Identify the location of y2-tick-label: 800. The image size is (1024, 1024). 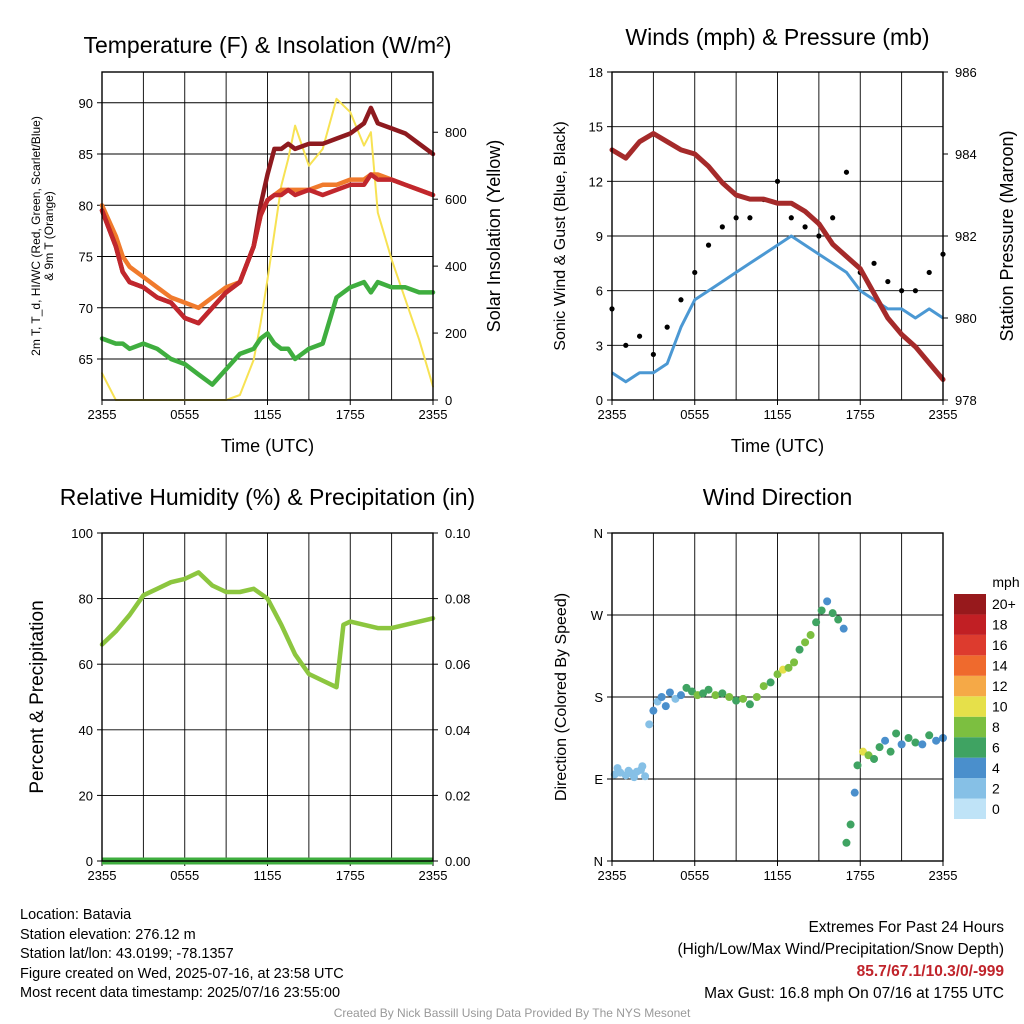
(456, 132).